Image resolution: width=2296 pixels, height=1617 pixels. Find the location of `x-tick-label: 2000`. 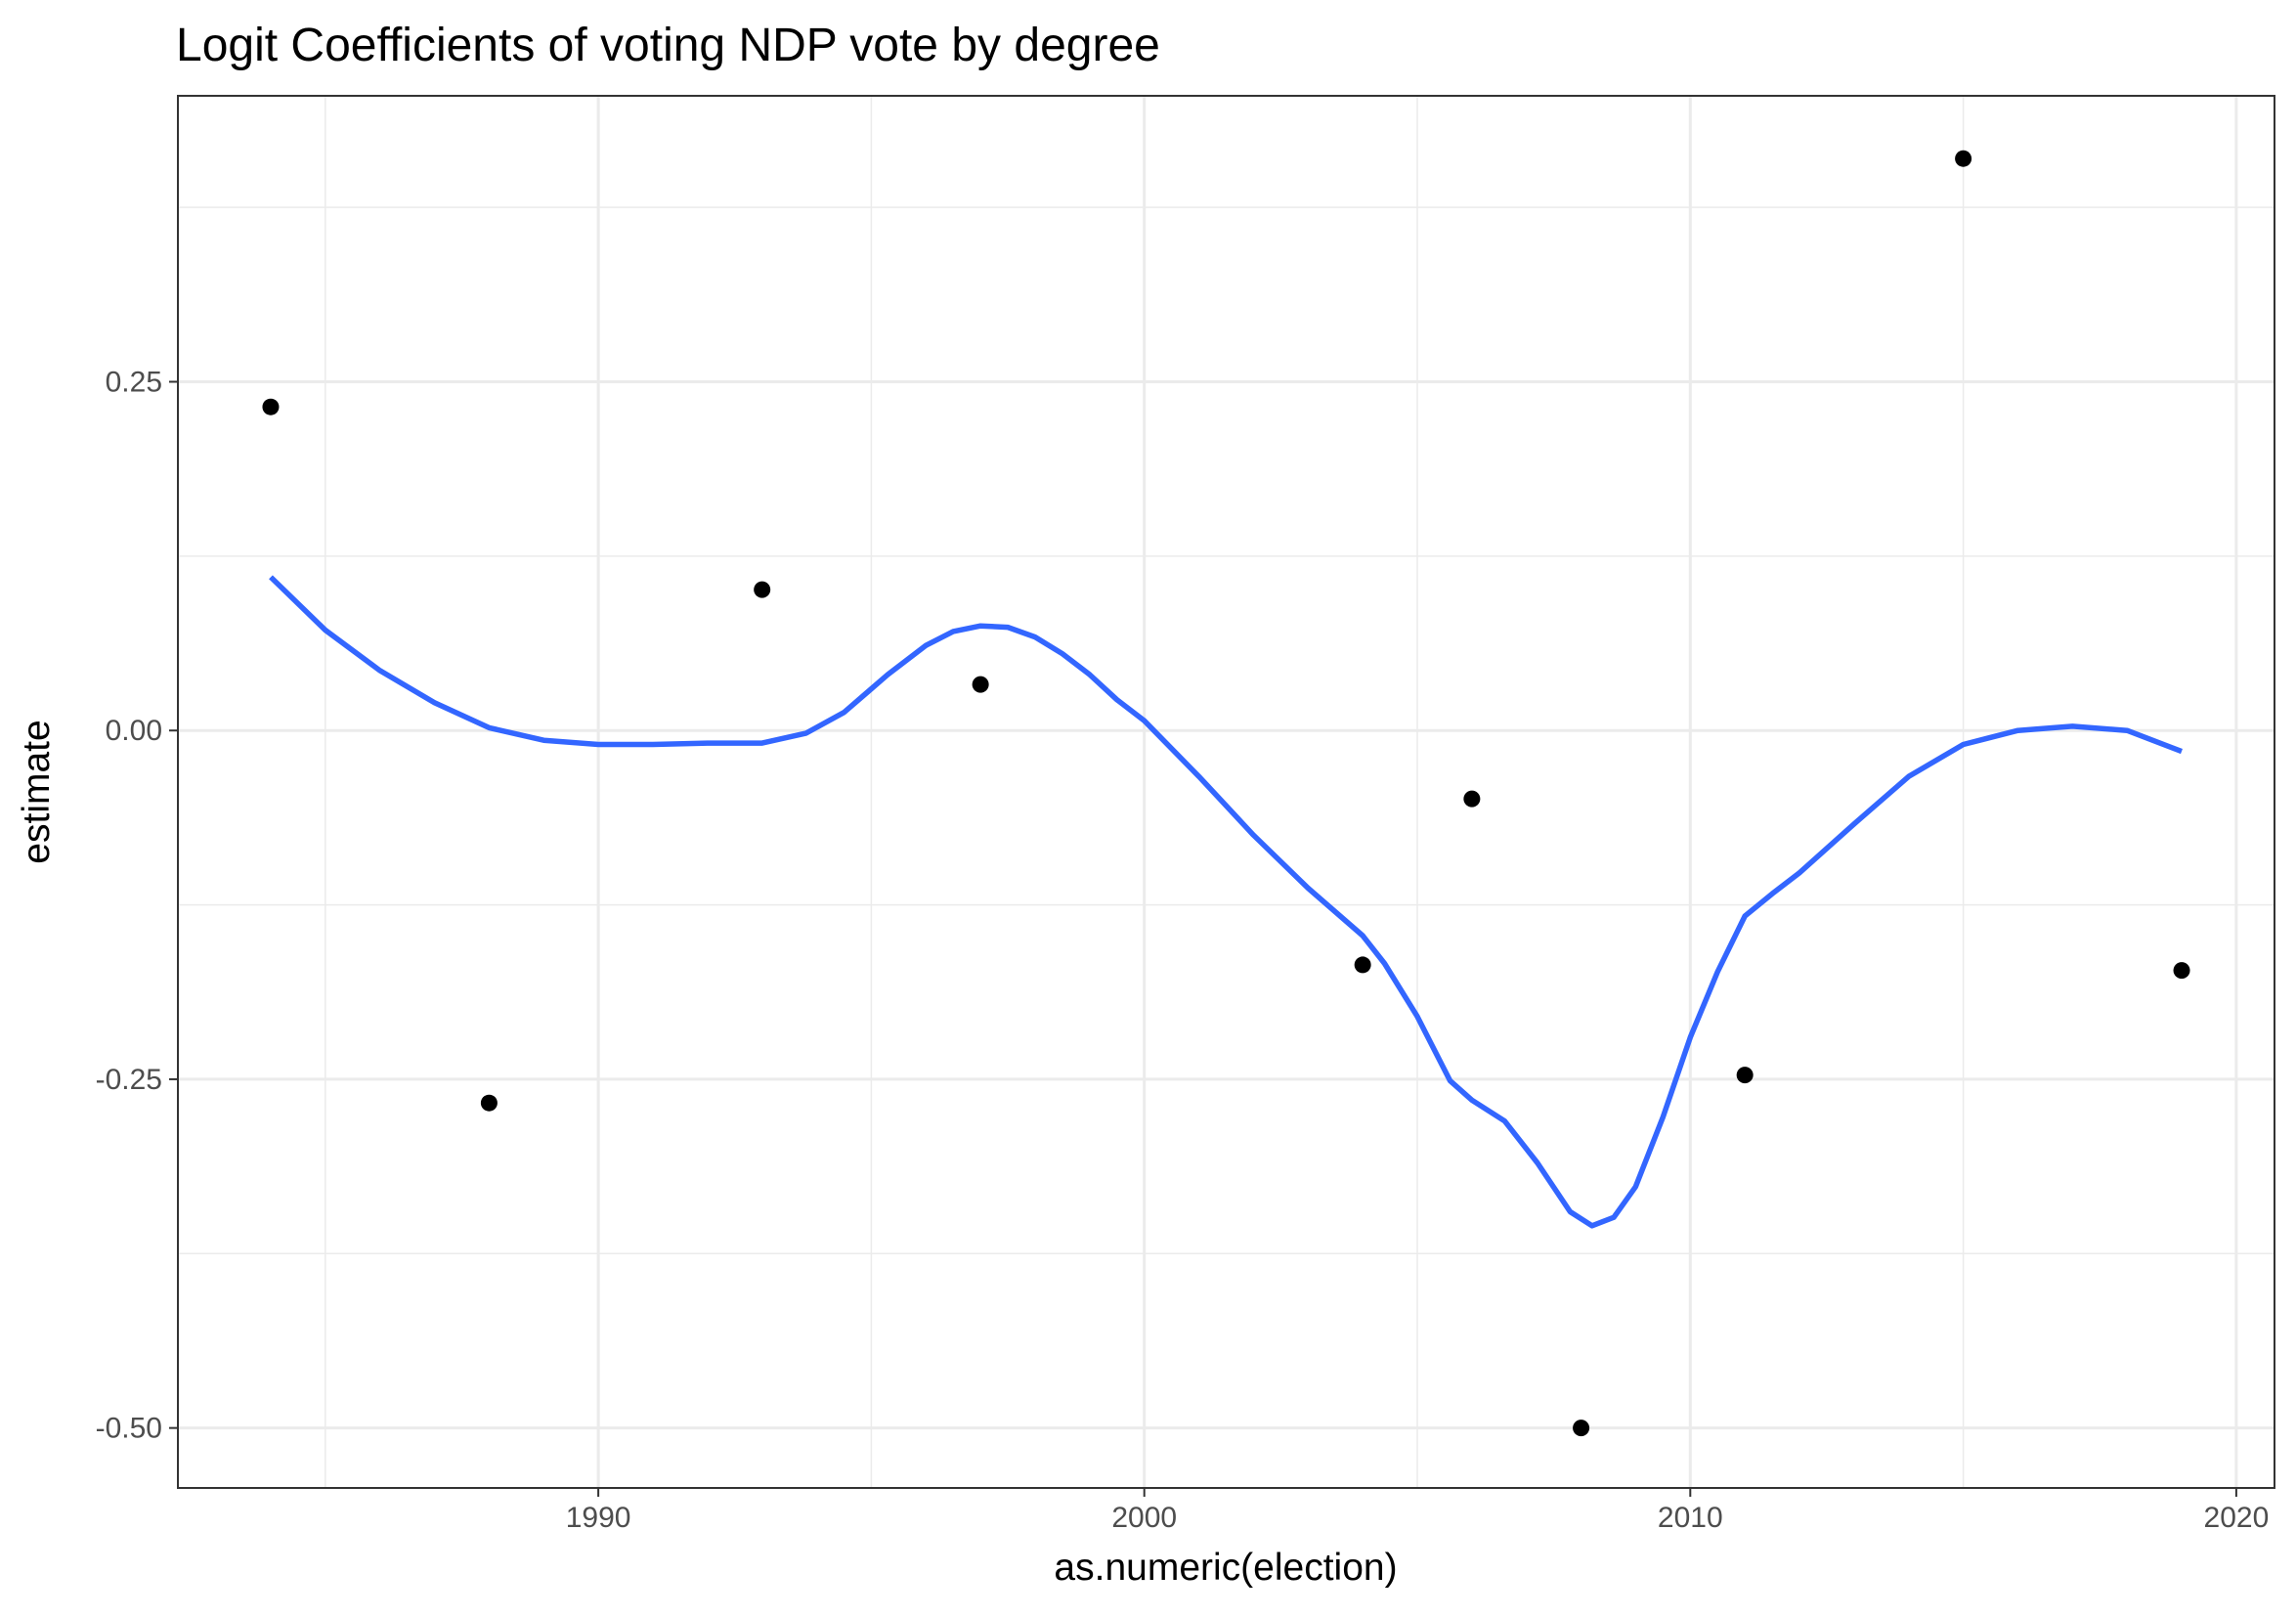

x-tick-label: 2000 is located at coordinates (1144, 1518).